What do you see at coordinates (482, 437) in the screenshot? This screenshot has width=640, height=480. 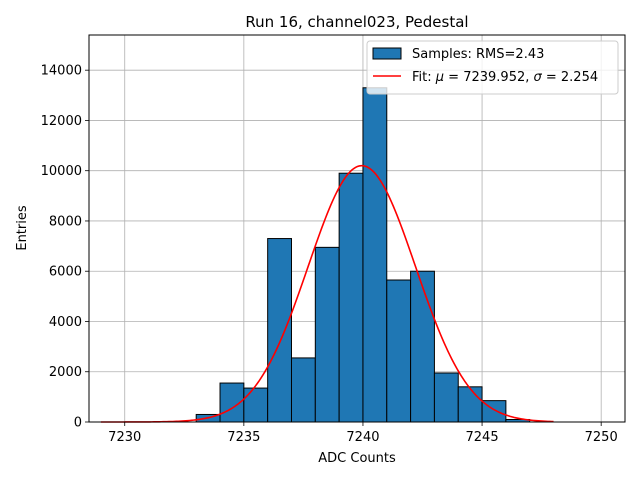 I see `x-tick-label: 7245` at bounding box center [482, 437].